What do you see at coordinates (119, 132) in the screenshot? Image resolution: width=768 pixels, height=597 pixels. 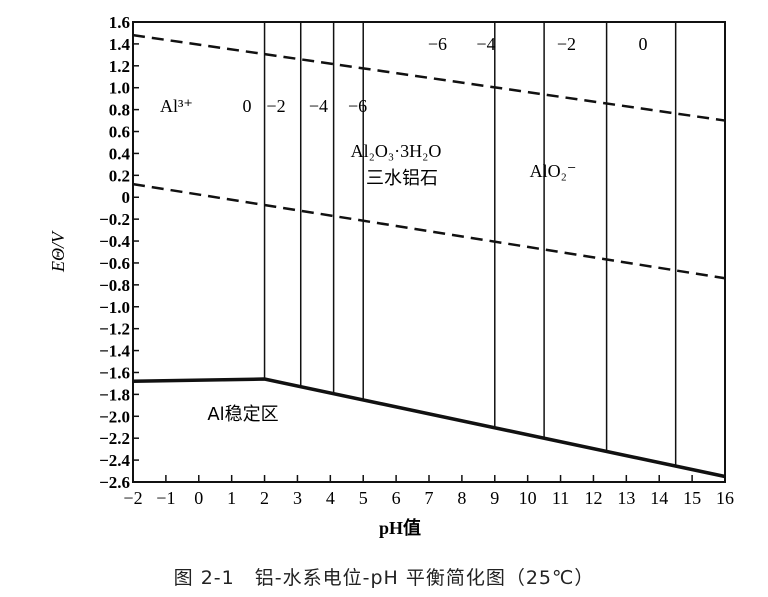 I see `y-tick-label: 0.6` at bounding box center [119, 132].